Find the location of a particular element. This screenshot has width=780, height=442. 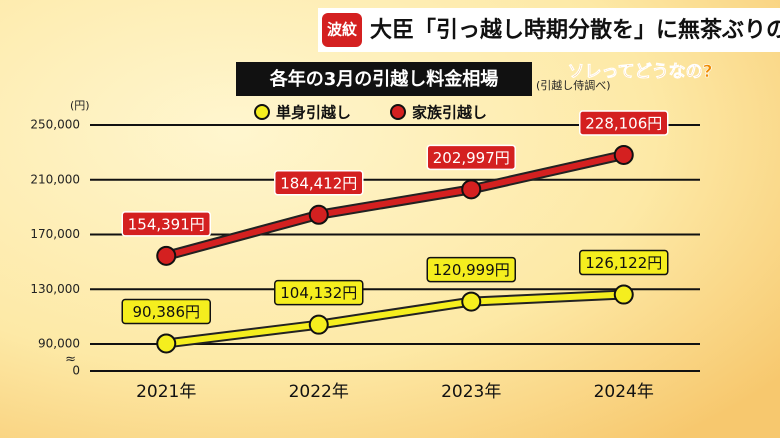

value-label: 120,999円 is located at coordinates (471, 270).